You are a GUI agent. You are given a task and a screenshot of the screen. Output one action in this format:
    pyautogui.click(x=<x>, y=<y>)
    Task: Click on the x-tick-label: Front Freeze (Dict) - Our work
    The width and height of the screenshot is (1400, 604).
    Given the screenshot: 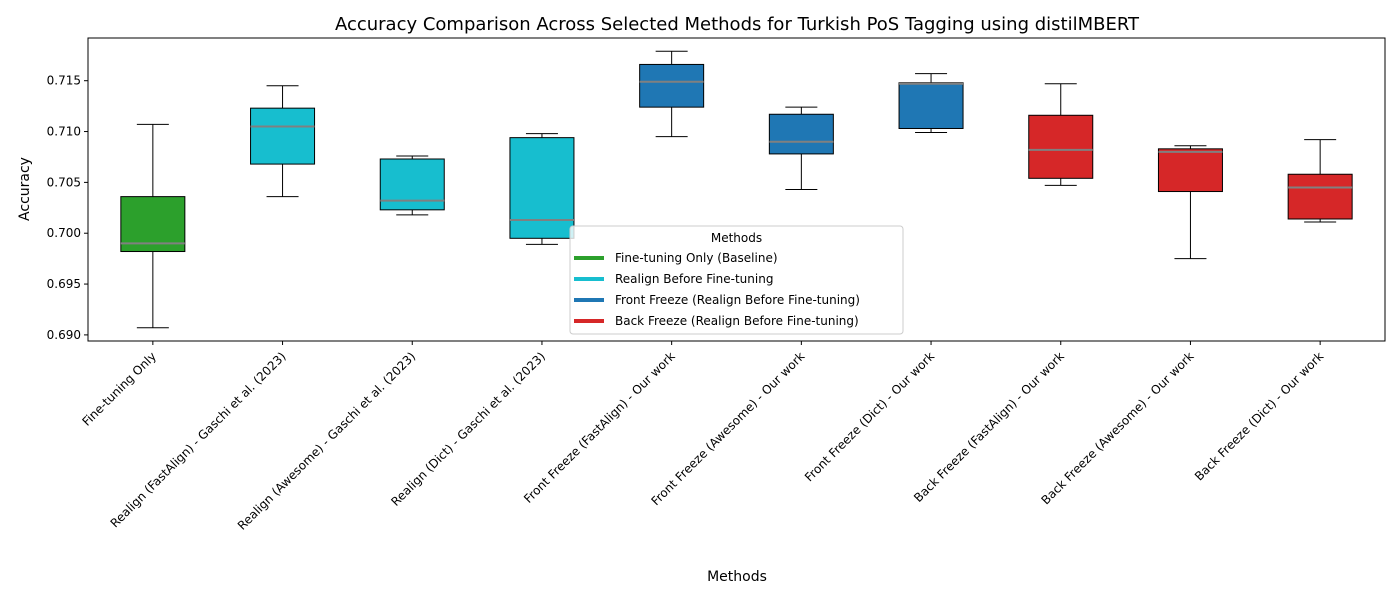 What is the action you would take?
    pyautogui.click(x=869, y=416)
    